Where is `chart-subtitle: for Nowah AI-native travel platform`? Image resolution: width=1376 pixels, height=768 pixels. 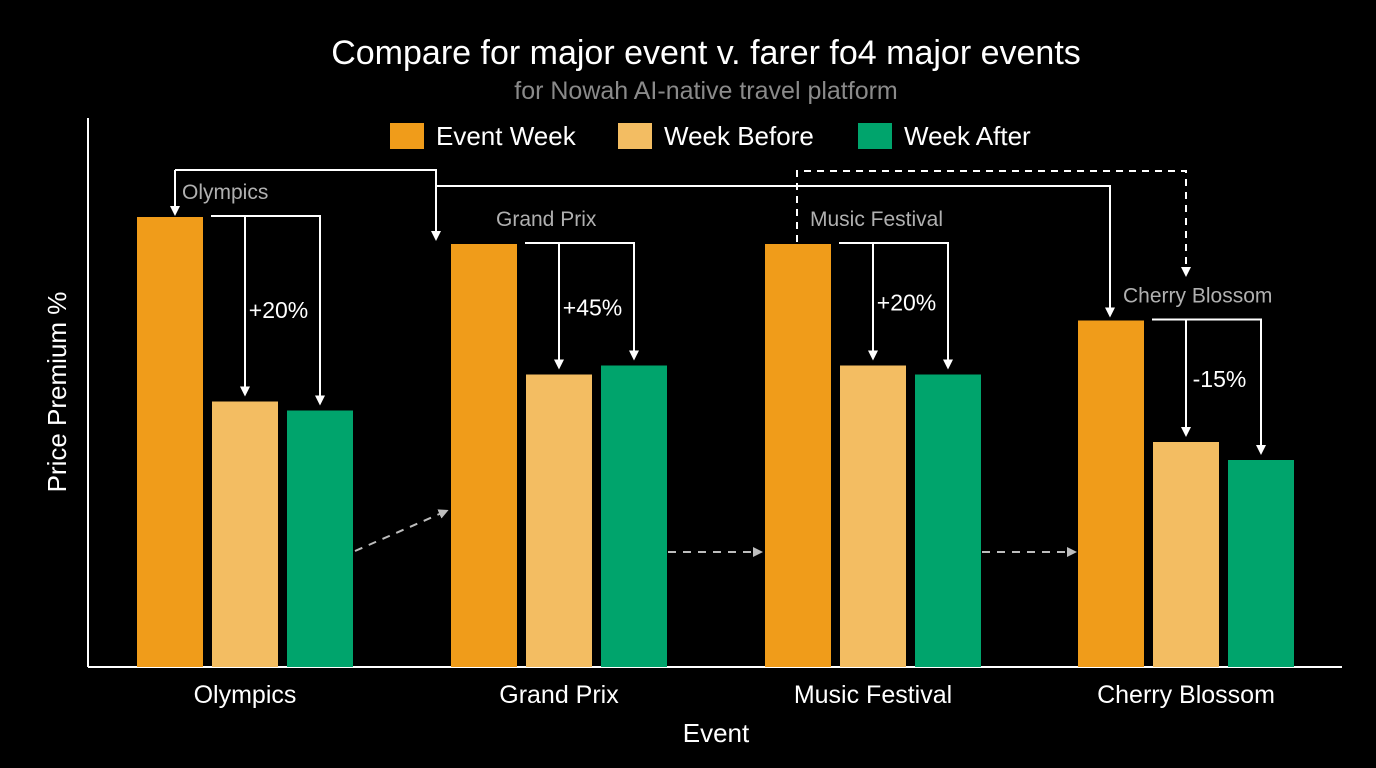
chart-subtitle: for Nowah AI-native travel platform is located at coordinates (706, 91).